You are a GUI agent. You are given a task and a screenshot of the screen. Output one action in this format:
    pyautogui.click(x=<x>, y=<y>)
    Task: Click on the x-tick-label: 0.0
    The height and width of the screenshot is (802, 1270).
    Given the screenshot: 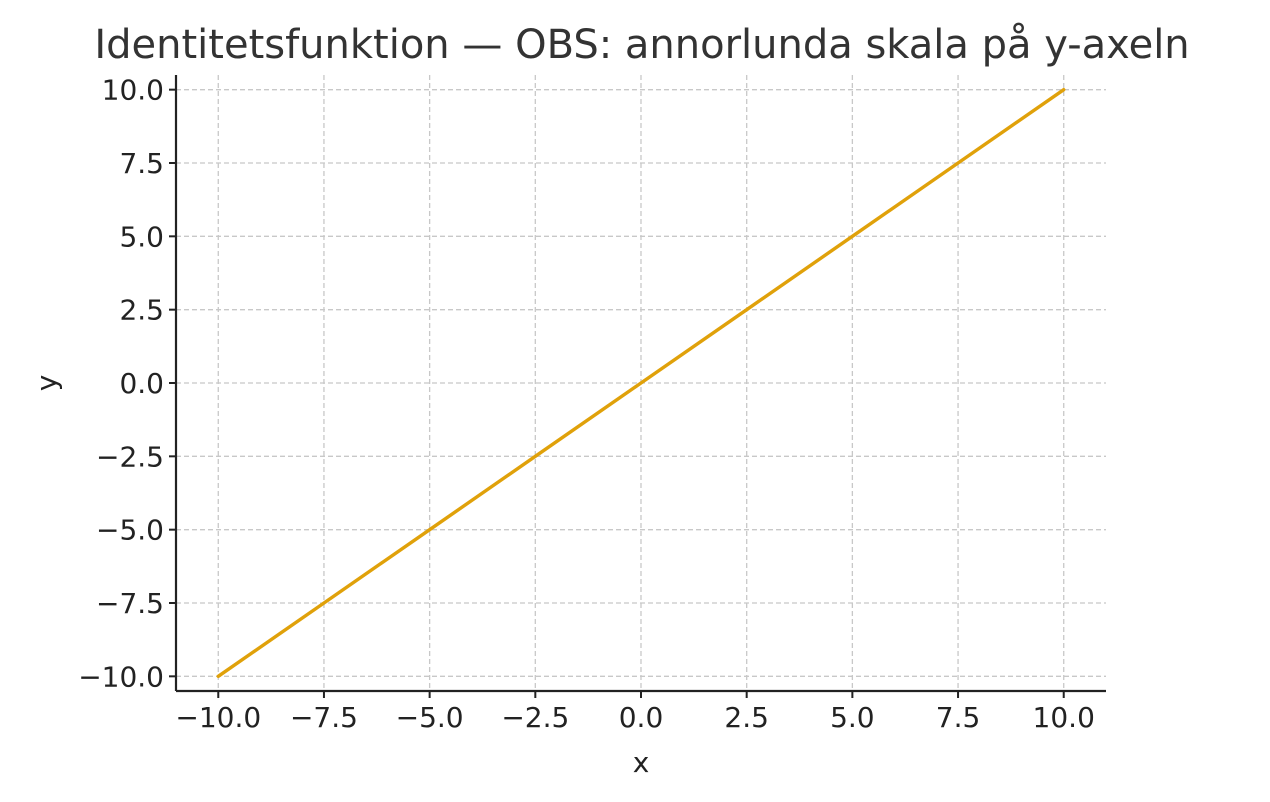 What is the action you would take?
    pyautogui.click(x=641, y=717)
    